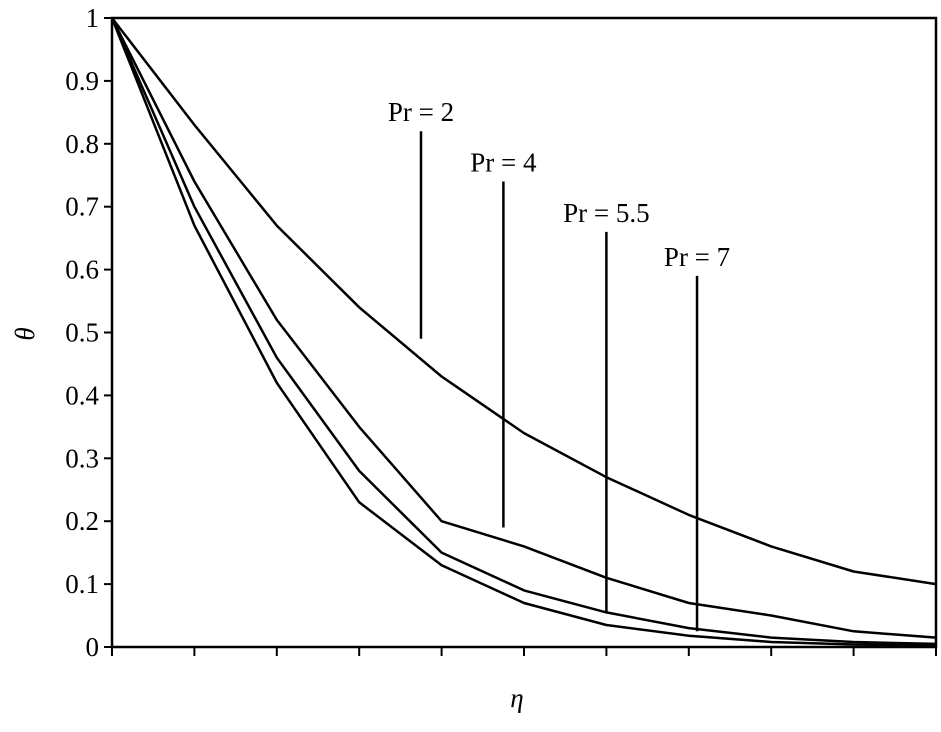  Describe the element at coordinates (82, 81) in the screenshot. I see `y-tick-label: 0.9` at that location.